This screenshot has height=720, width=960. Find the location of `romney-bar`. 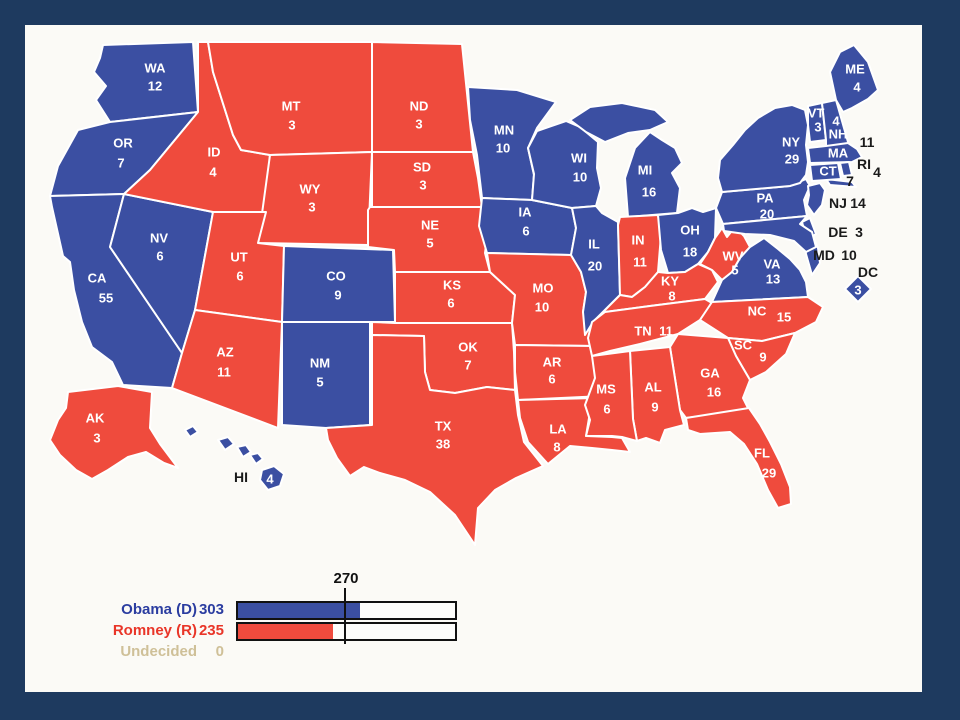

romney-bar is located at coordinates (346, 631).